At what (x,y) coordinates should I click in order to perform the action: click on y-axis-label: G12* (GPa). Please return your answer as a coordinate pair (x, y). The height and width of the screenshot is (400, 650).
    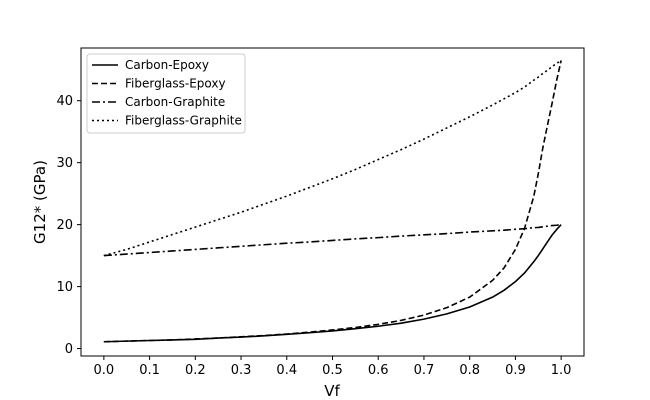
    Looking at the image, I should click on (40, 202).